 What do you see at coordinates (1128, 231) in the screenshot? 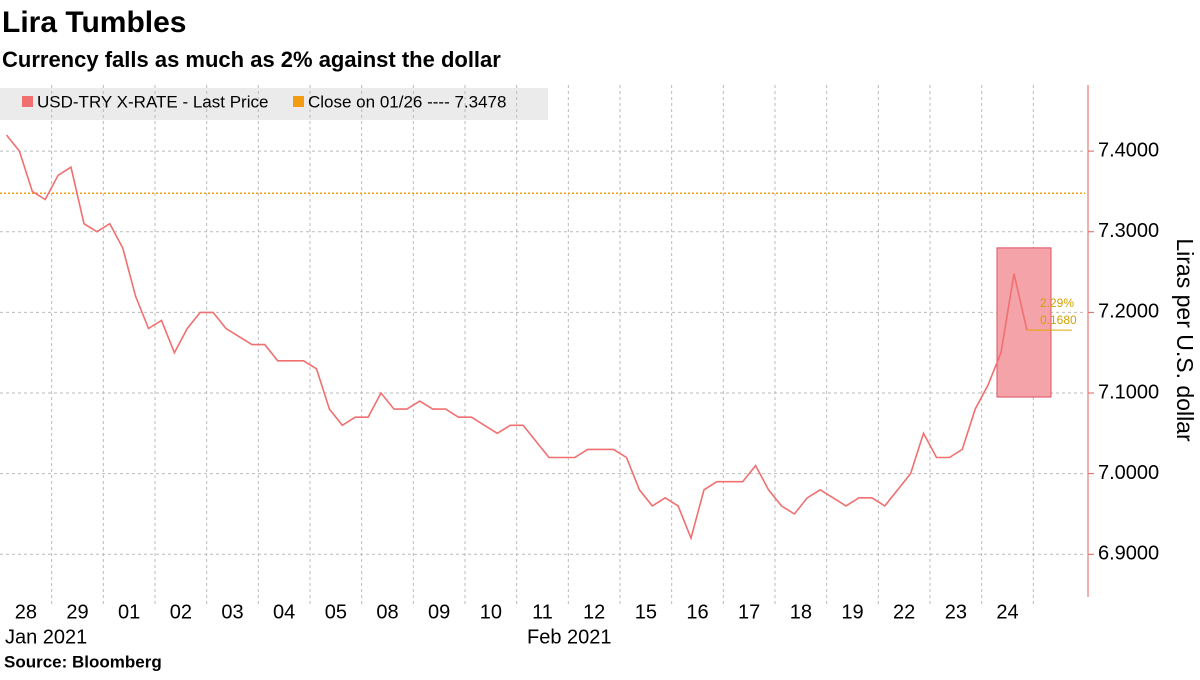
I see `y-tick-label: 7.3000` at bounding box center [1128, 231].